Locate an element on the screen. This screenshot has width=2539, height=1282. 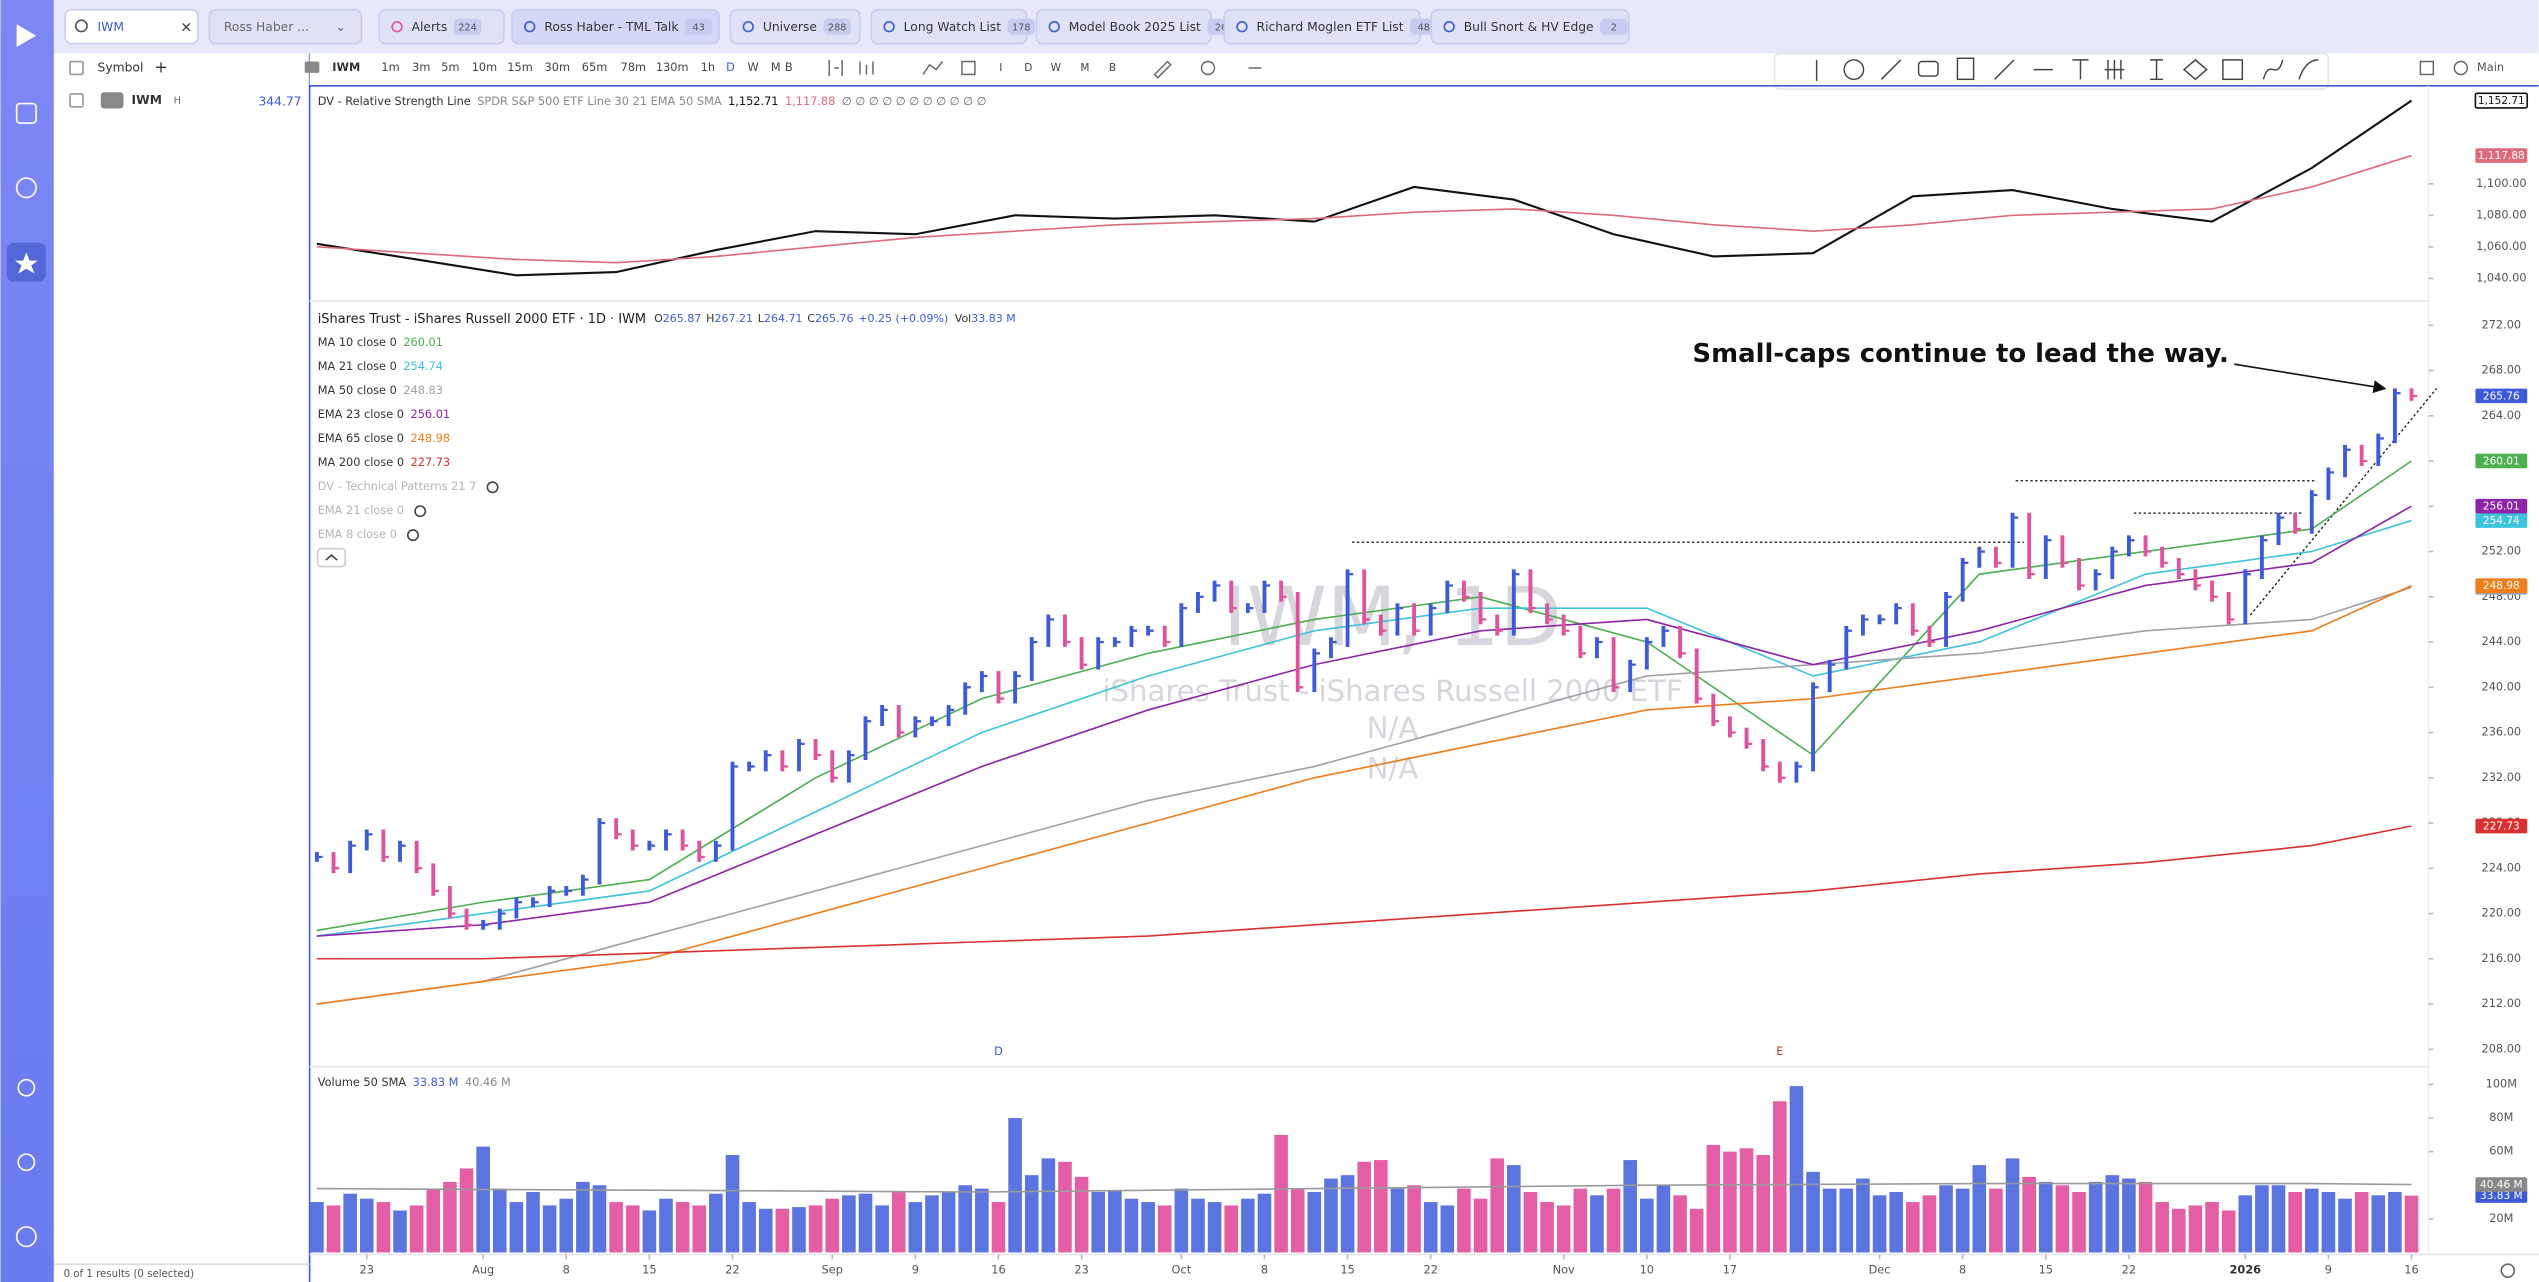
ma-legend: EMA 65 close 0 248.98 is located at coordinates (384, 438).